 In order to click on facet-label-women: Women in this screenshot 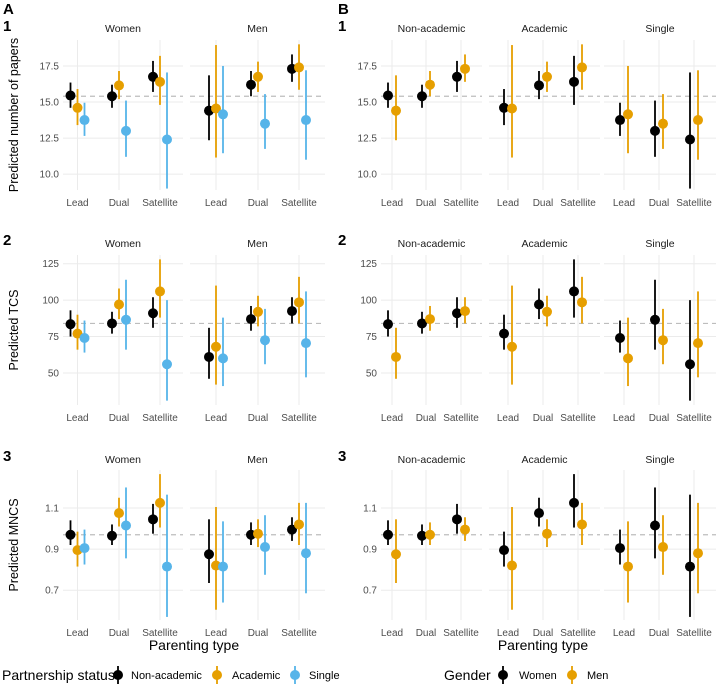, I will do `click(123, 29)`.